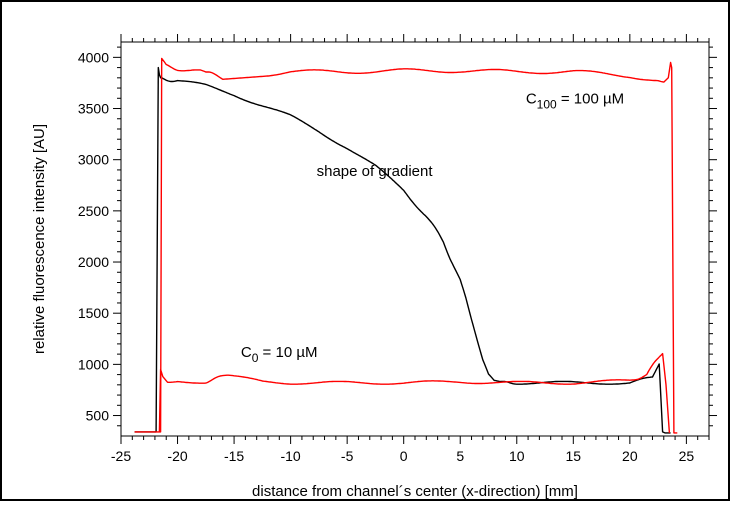  I want to click on annotation-c100-main: C, so click(531, 98).